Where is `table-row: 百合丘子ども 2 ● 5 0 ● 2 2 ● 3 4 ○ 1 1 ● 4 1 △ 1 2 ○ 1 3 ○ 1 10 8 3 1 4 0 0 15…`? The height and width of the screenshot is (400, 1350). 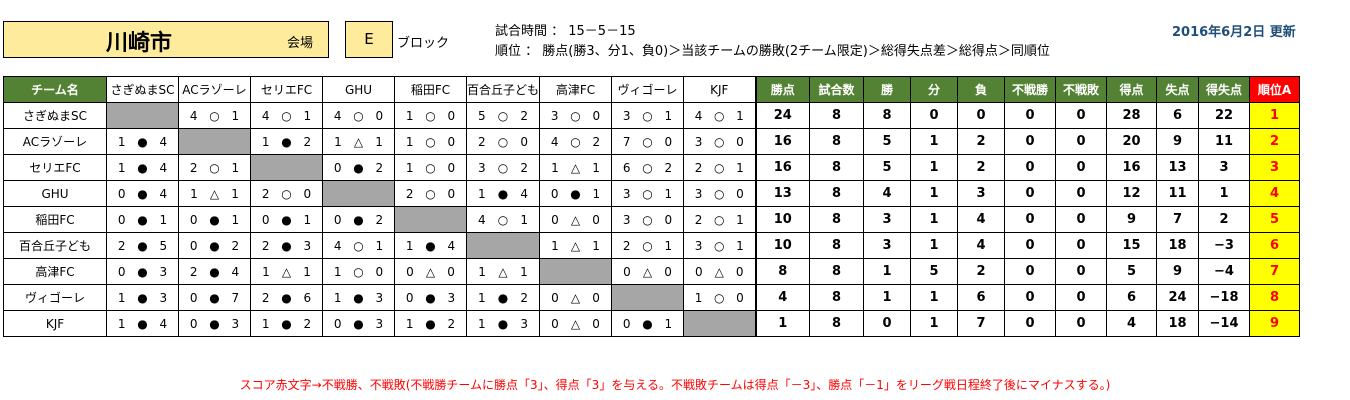
table-row: 百合丘子ども 2 ● 5 0 ● 2 2 ● 3 4 ○ 1 1 ● 4 1 △ 1 2 ○ 1 3 ○ 1 10 8 3 1 4 0 0 15… is located at coordinates (652, 245).